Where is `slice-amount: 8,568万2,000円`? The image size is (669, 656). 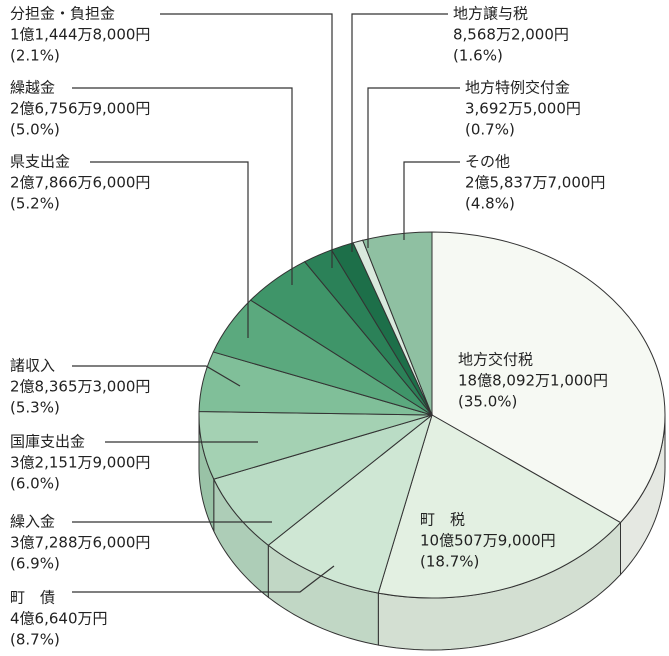 slice-amount: 8,568万2,000円 is located at coordinates (511, 35).